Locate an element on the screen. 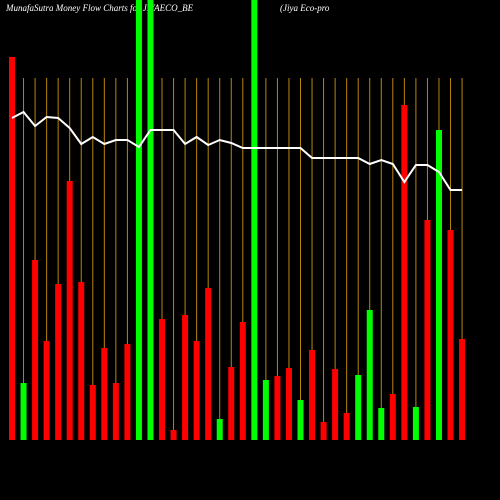 The width and height of the screenshot is (500, 500). chart-subtitle: (Jiya Eco-pro is located at coordinates (305, 8).